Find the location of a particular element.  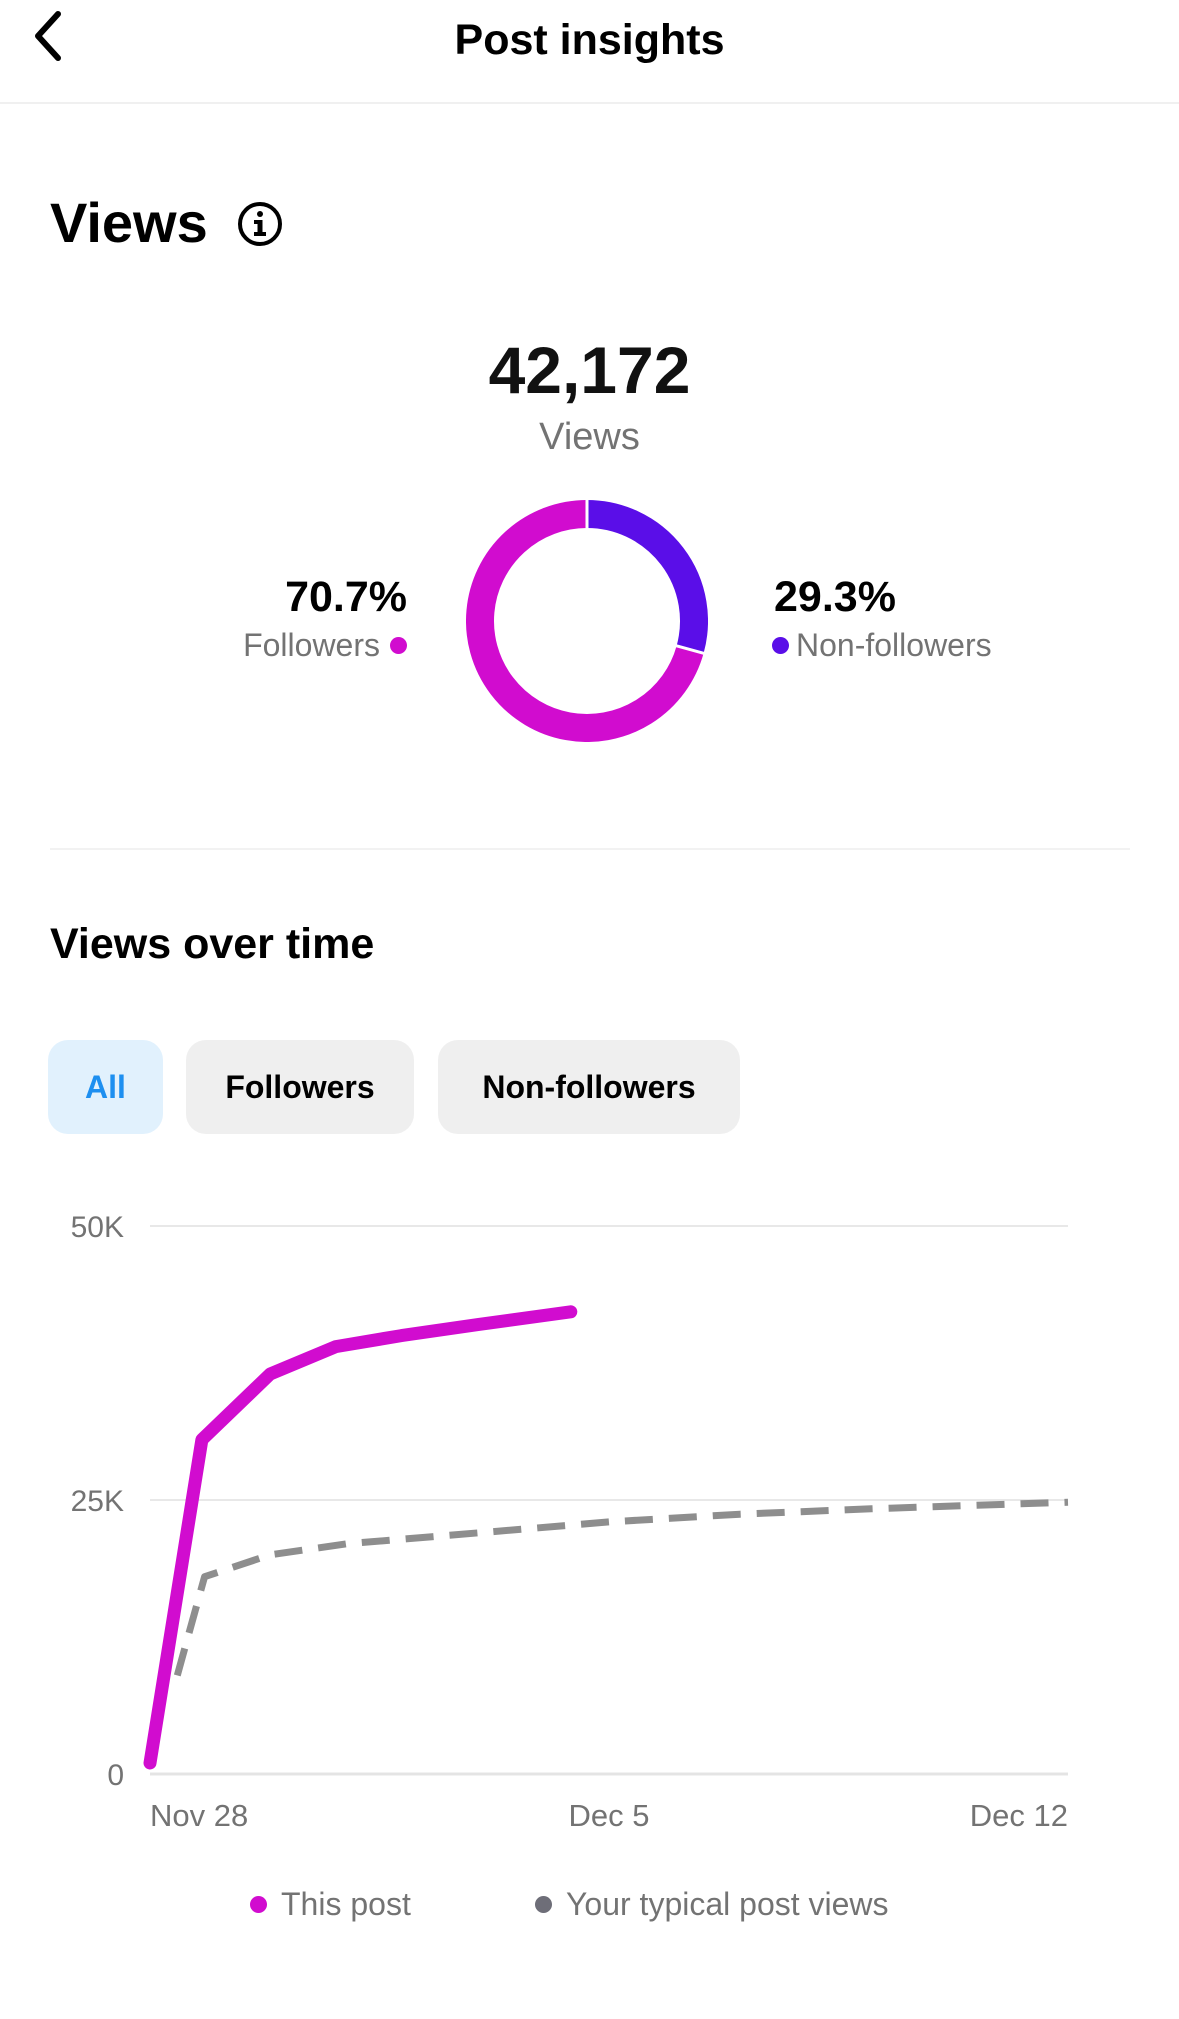

header-bar: Post insights is located at coordinates (589, 52).